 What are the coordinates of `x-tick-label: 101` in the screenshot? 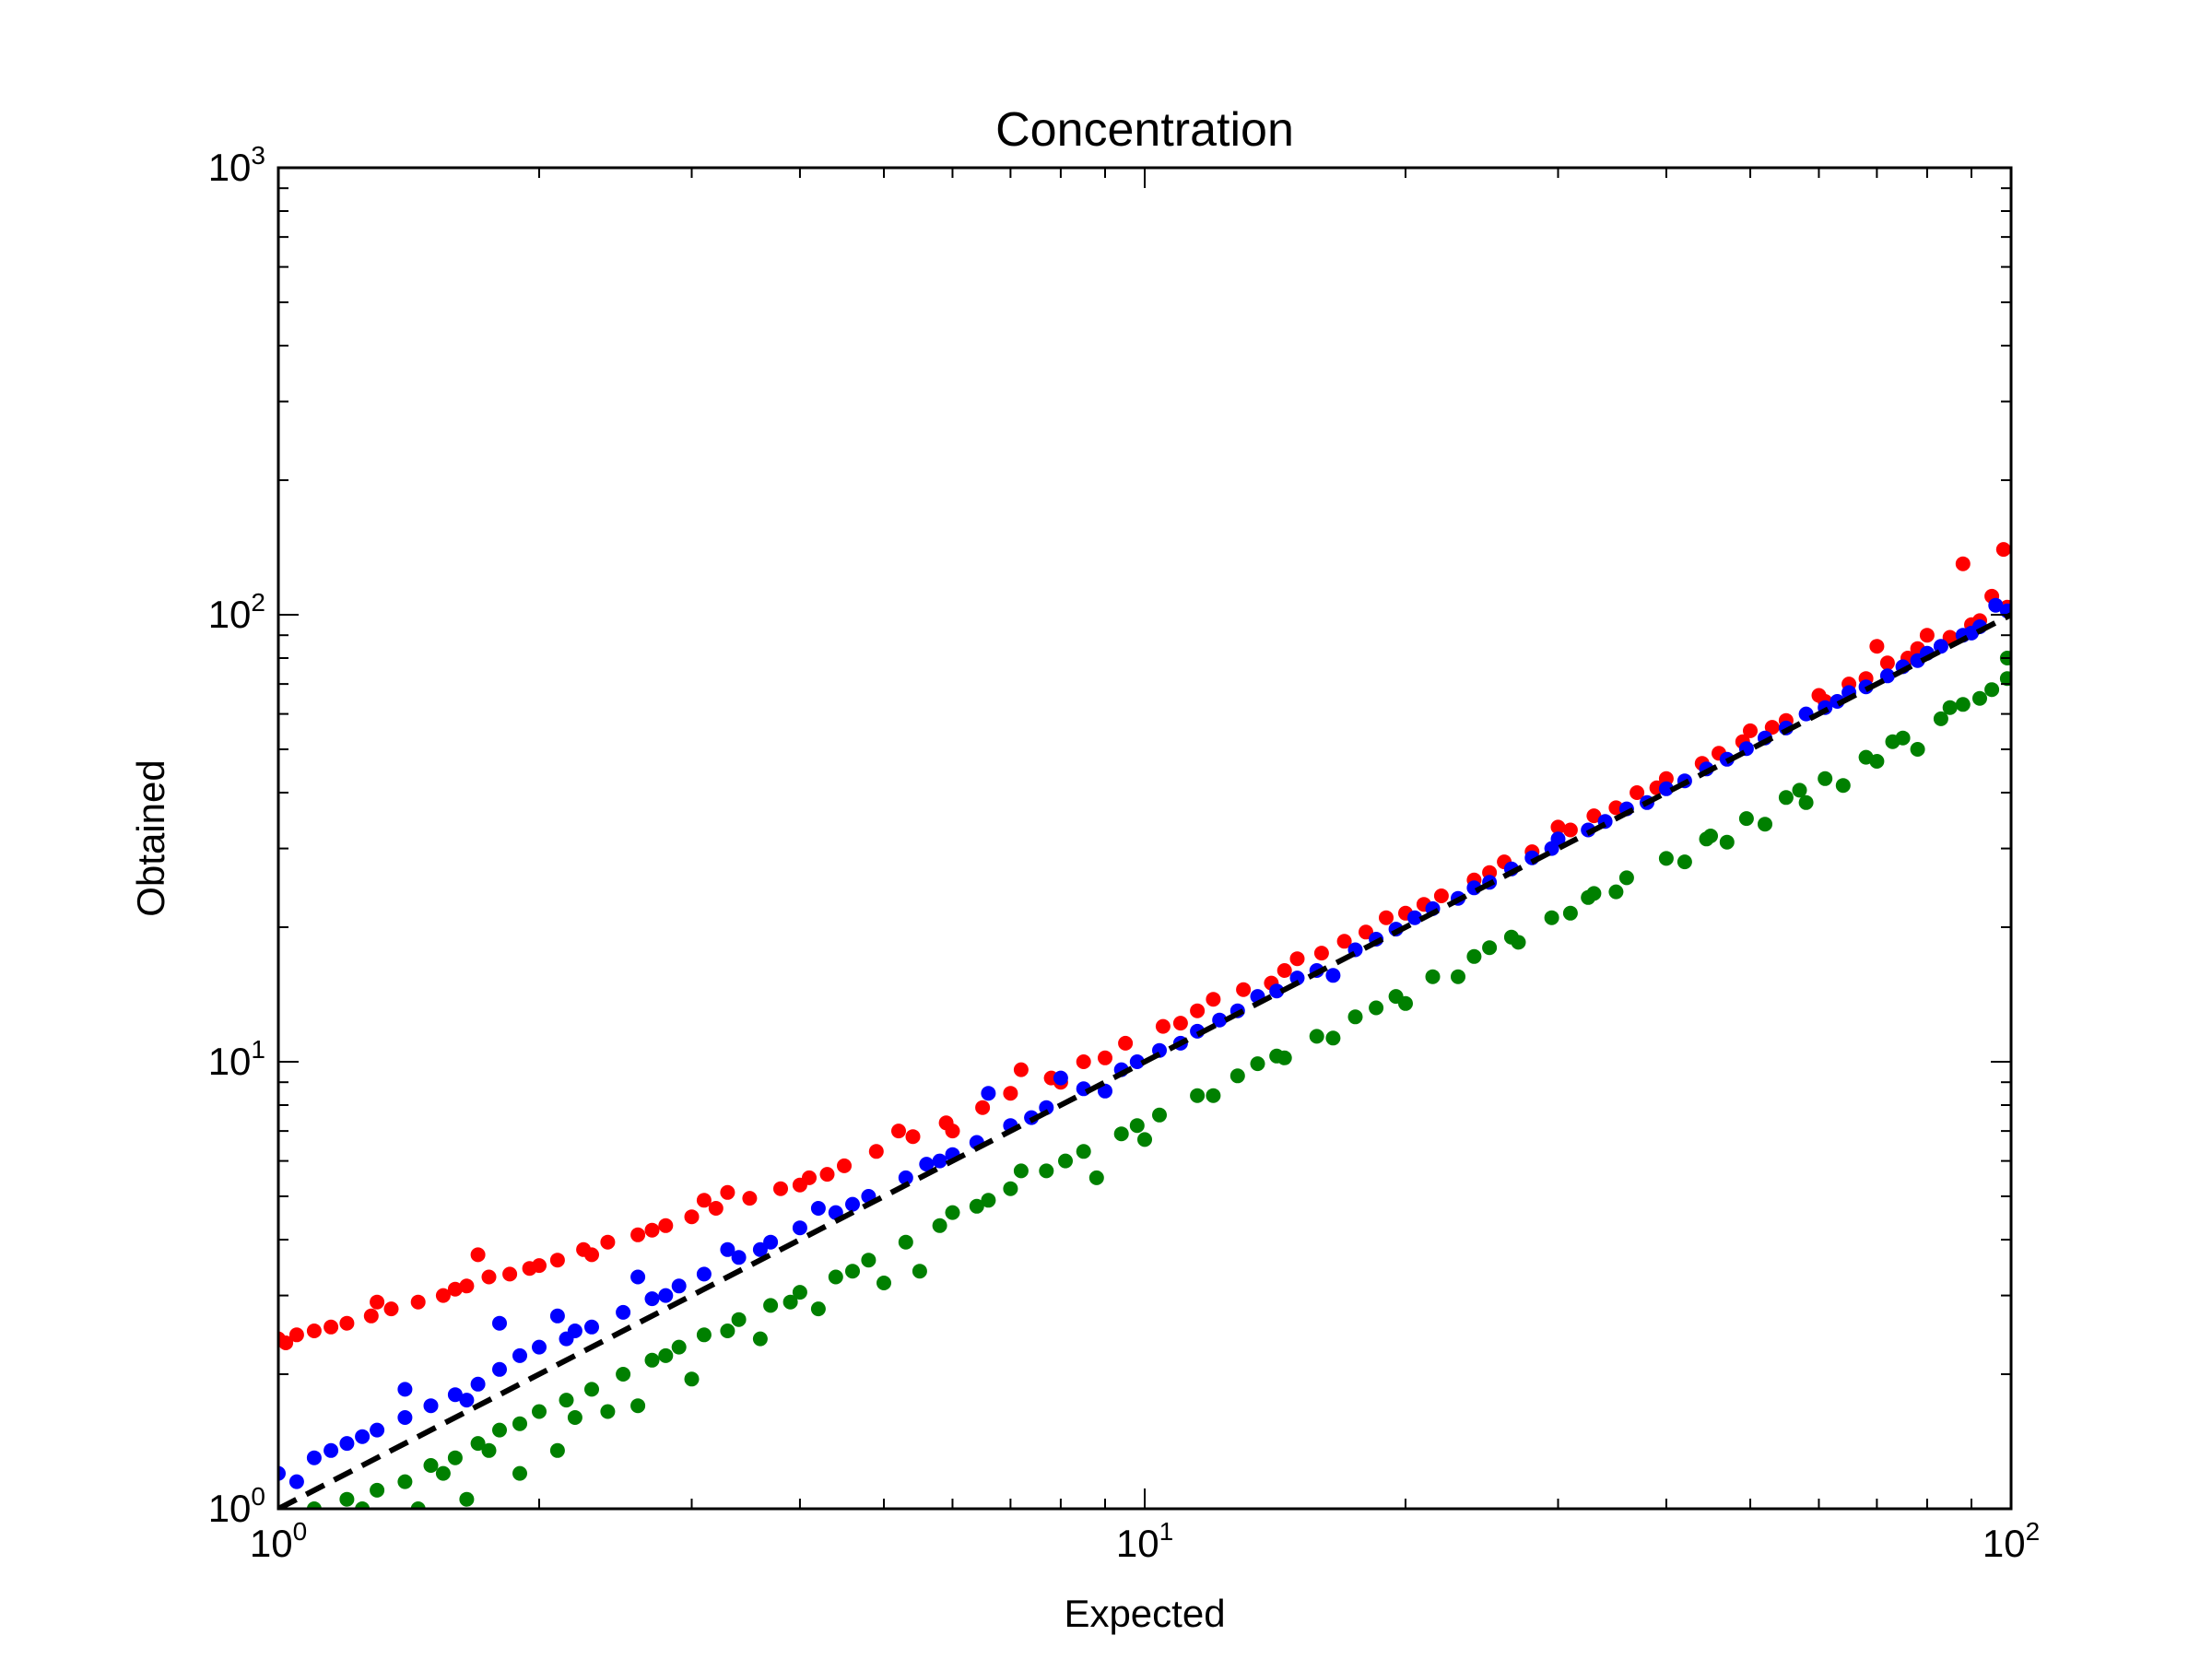 It's located at (1144, 1541).